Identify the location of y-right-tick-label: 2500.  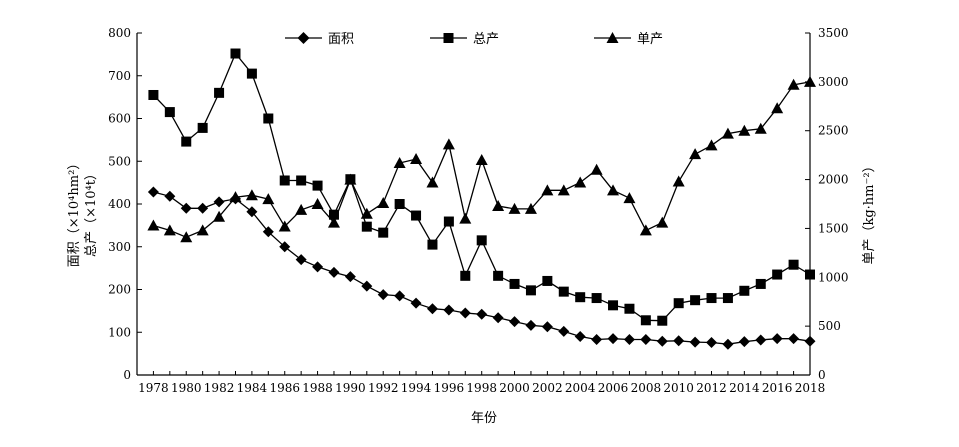
(833, 131).